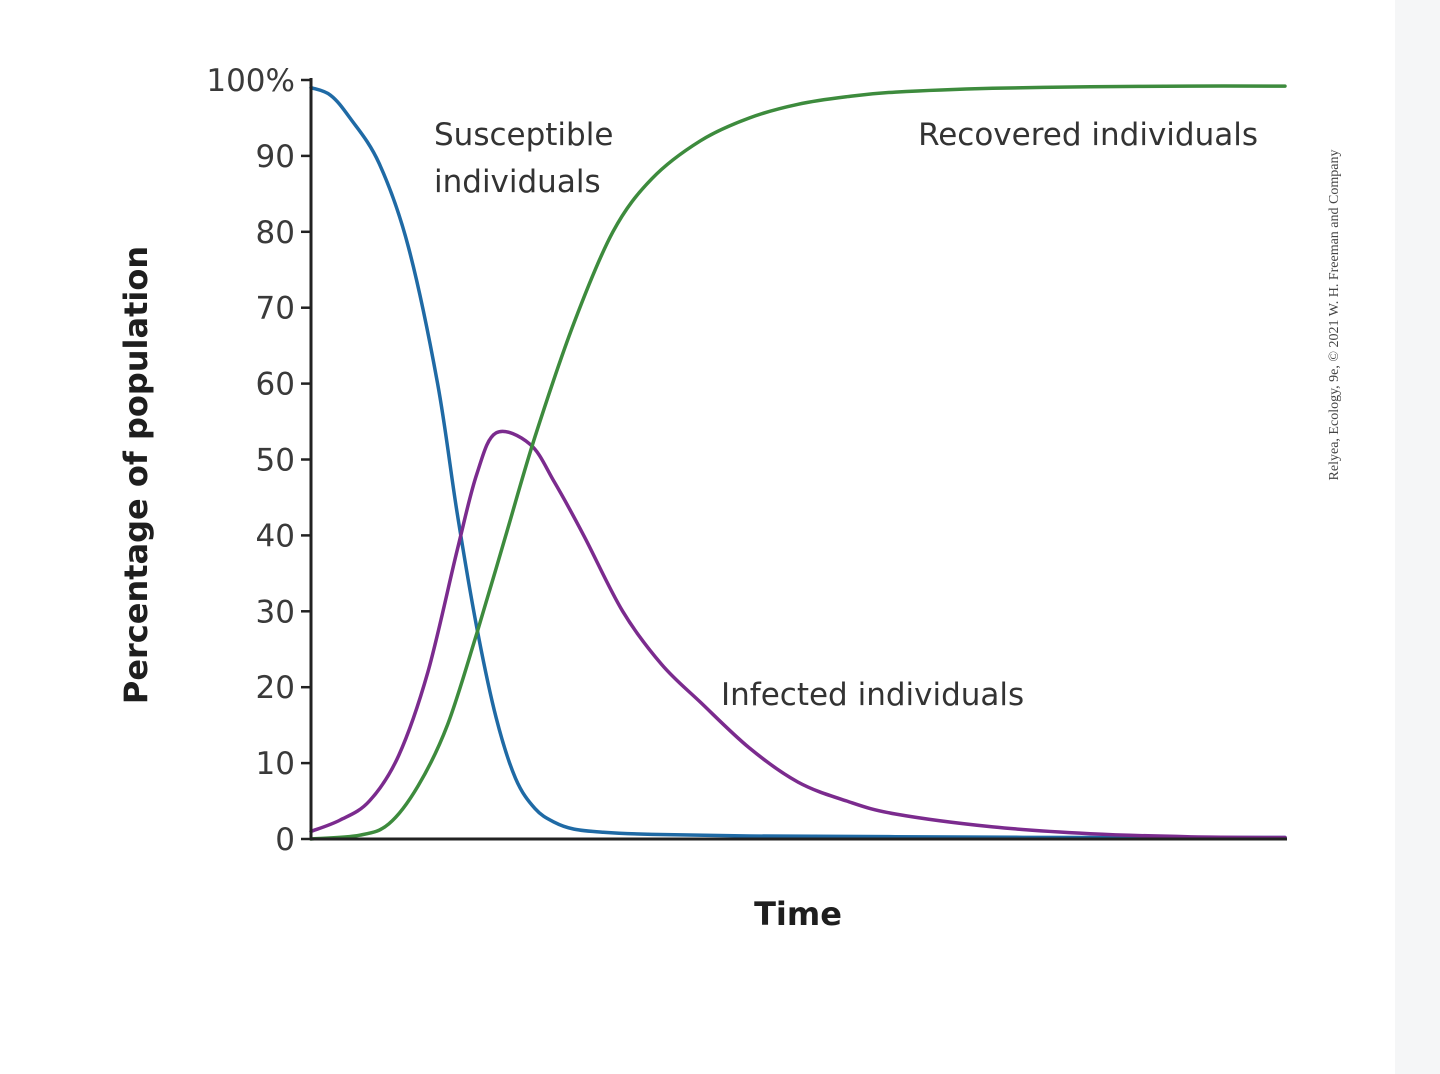  Describe the element at coordinates (872, 695) in the screenshot. I see `infected-label: Infected individuals` at that location.